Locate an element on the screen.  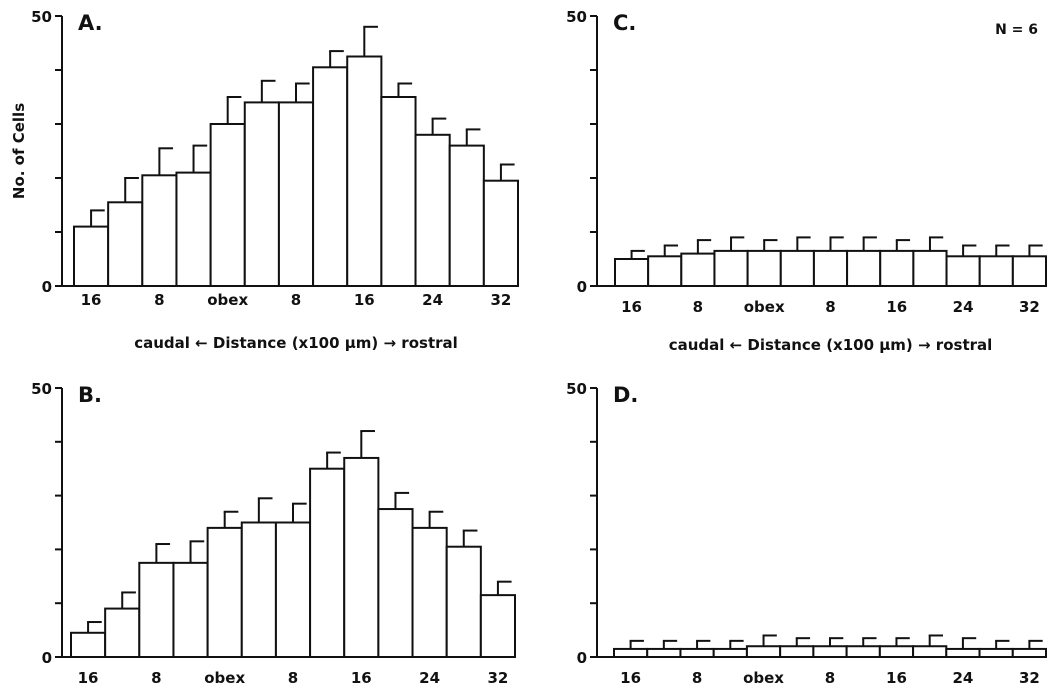
panel-a-label: A. is located at coordinates (90, 23).